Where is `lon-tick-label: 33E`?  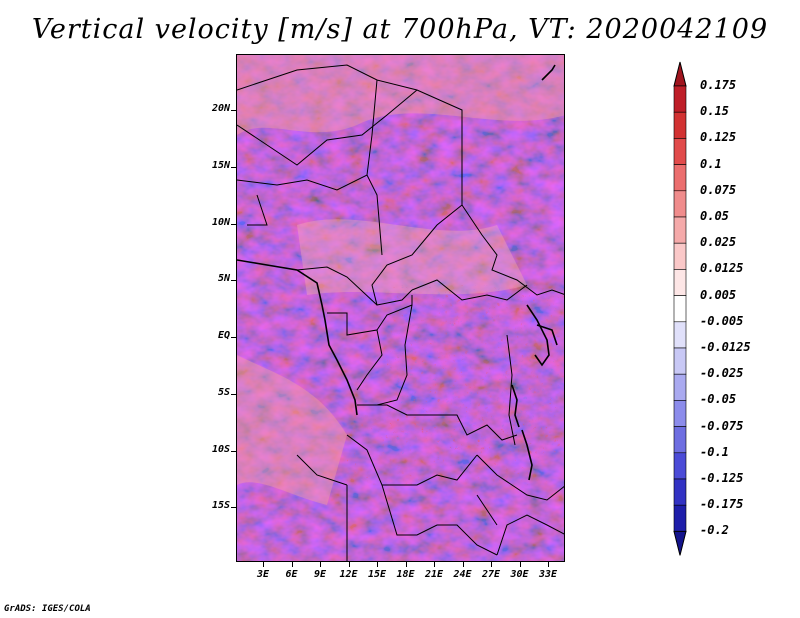 lon-tick-label: 33E is located at coordinates (548, 574).